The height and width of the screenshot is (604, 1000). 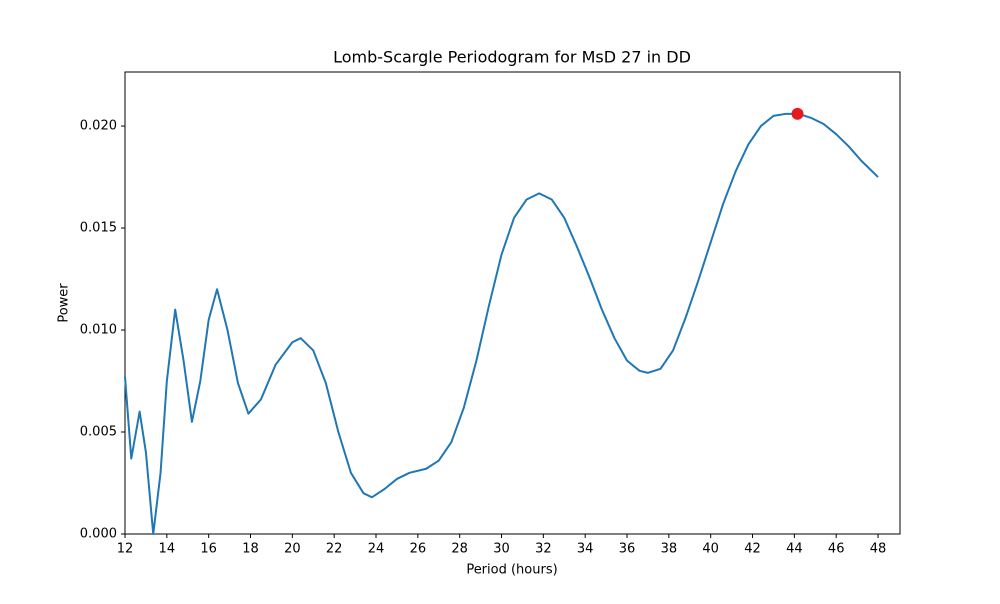 What do you see at coordinates (292, 549) in the screenshot?
I see `x-tick-label: 20` at bounding box center [292, 549].